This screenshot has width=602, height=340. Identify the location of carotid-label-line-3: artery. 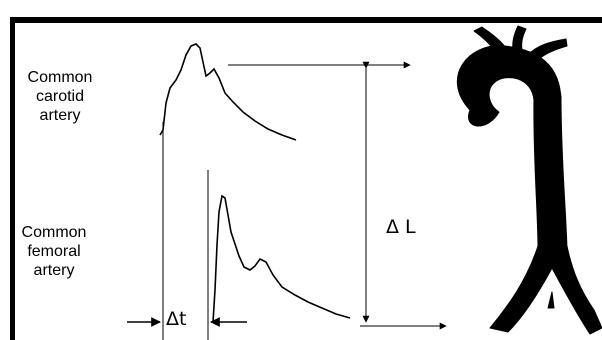
(60, 115).